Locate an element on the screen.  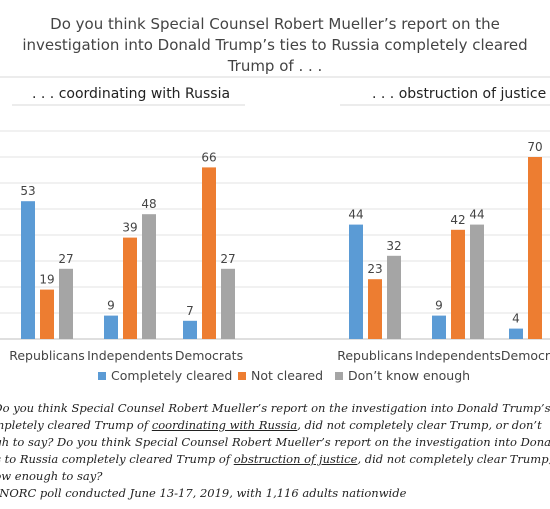
notes-underlined: coordinating with Russia is located at coordinates (224, 425).